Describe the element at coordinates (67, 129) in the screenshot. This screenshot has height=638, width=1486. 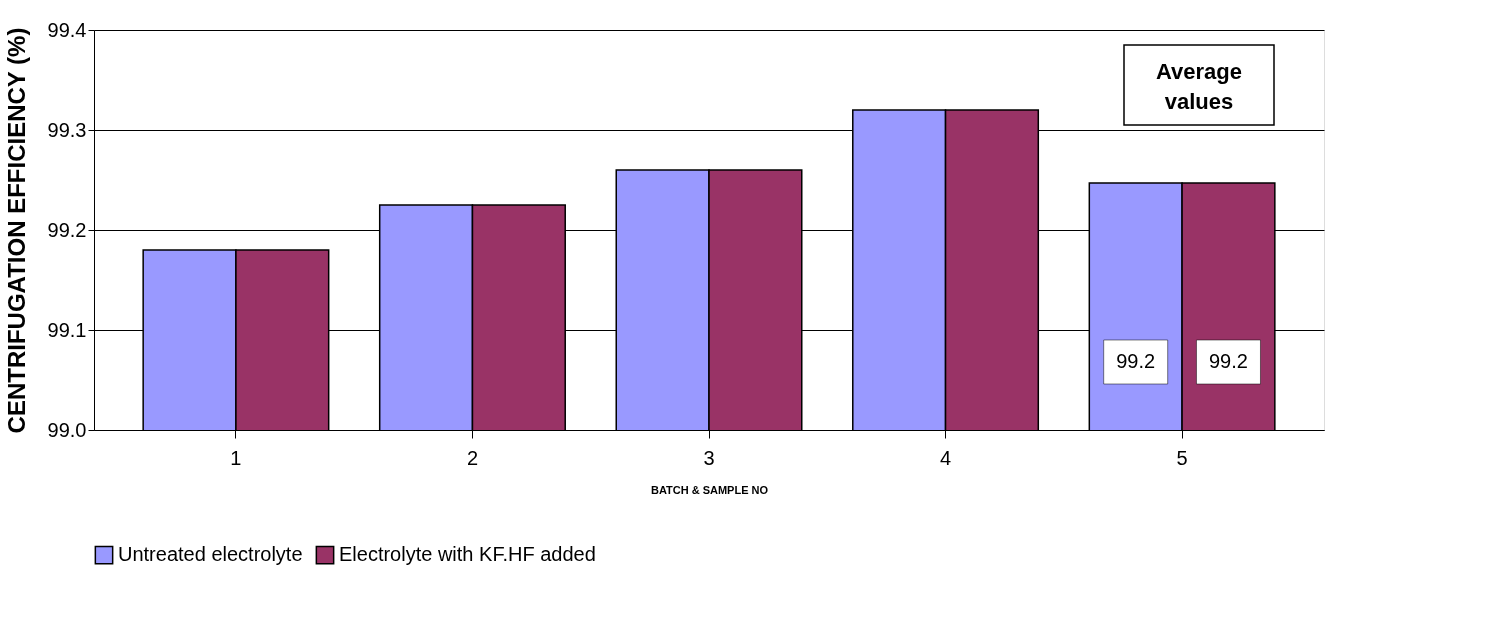
I see `y-tick-label: 99.3` at that location.